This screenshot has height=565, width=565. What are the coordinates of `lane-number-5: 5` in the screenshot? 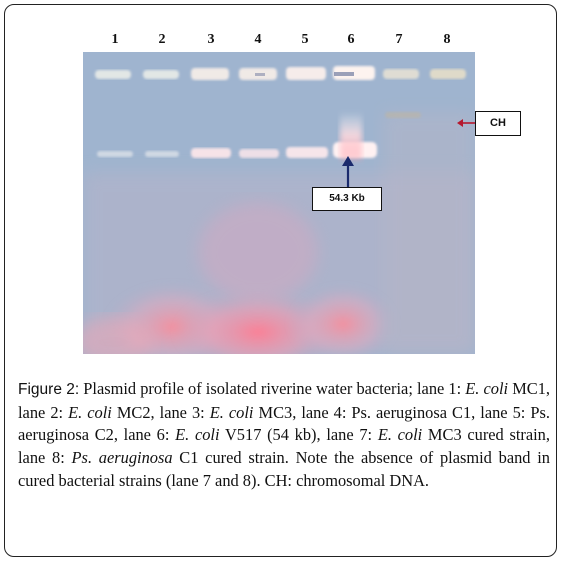 It's located at (305, 39).